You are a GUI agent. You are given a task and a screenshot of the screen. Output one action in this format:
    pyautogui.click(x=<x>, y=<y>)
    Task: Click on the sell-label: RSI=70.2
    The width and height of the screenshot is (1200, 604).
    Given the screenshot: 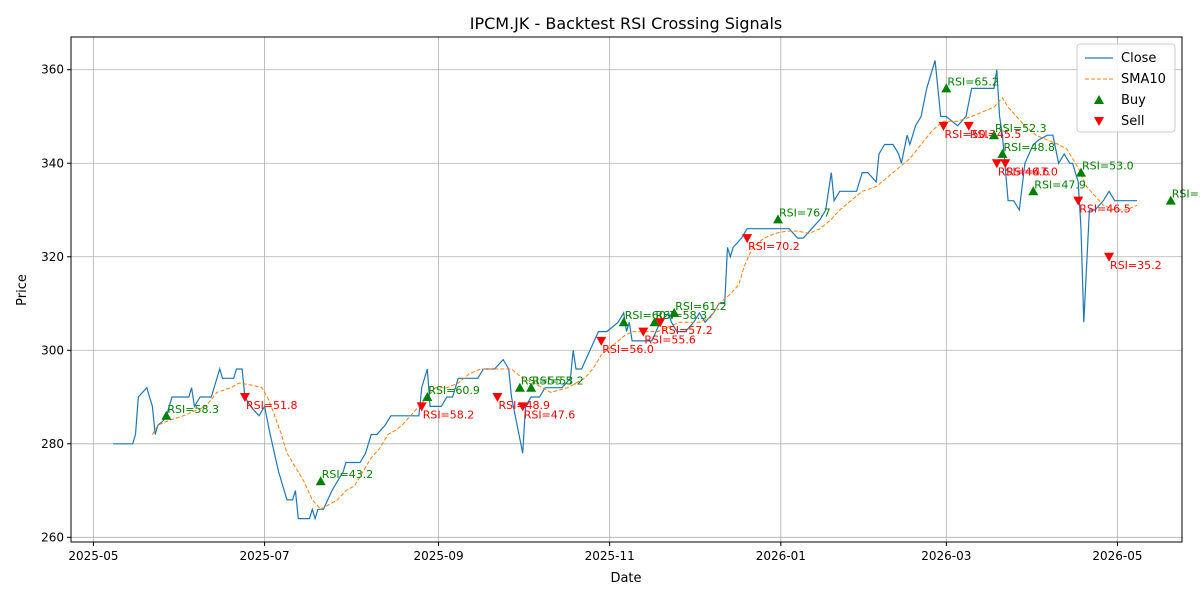 What is the action you would take?
    pyautogui.click(x=774, y=246)
    